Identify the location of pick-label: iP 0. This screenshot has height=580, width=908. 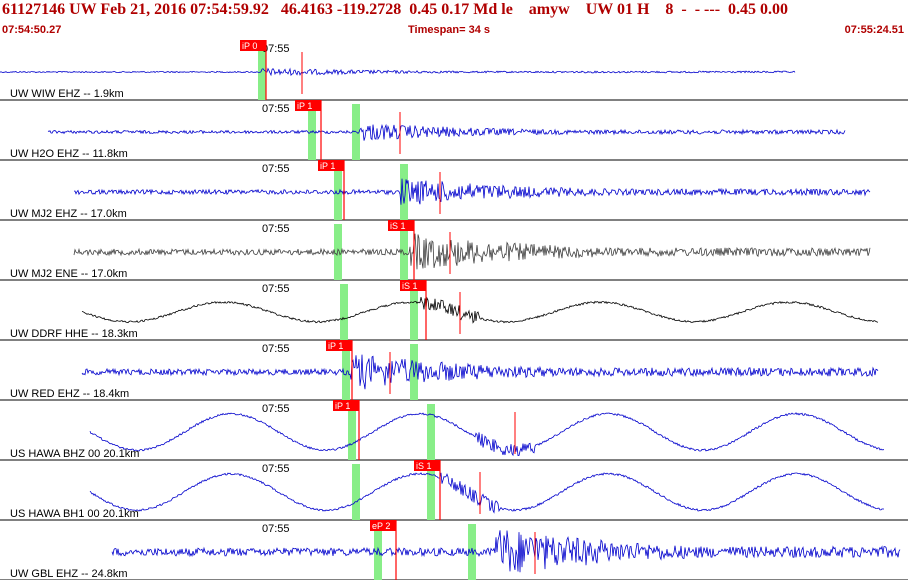
(249, 46).